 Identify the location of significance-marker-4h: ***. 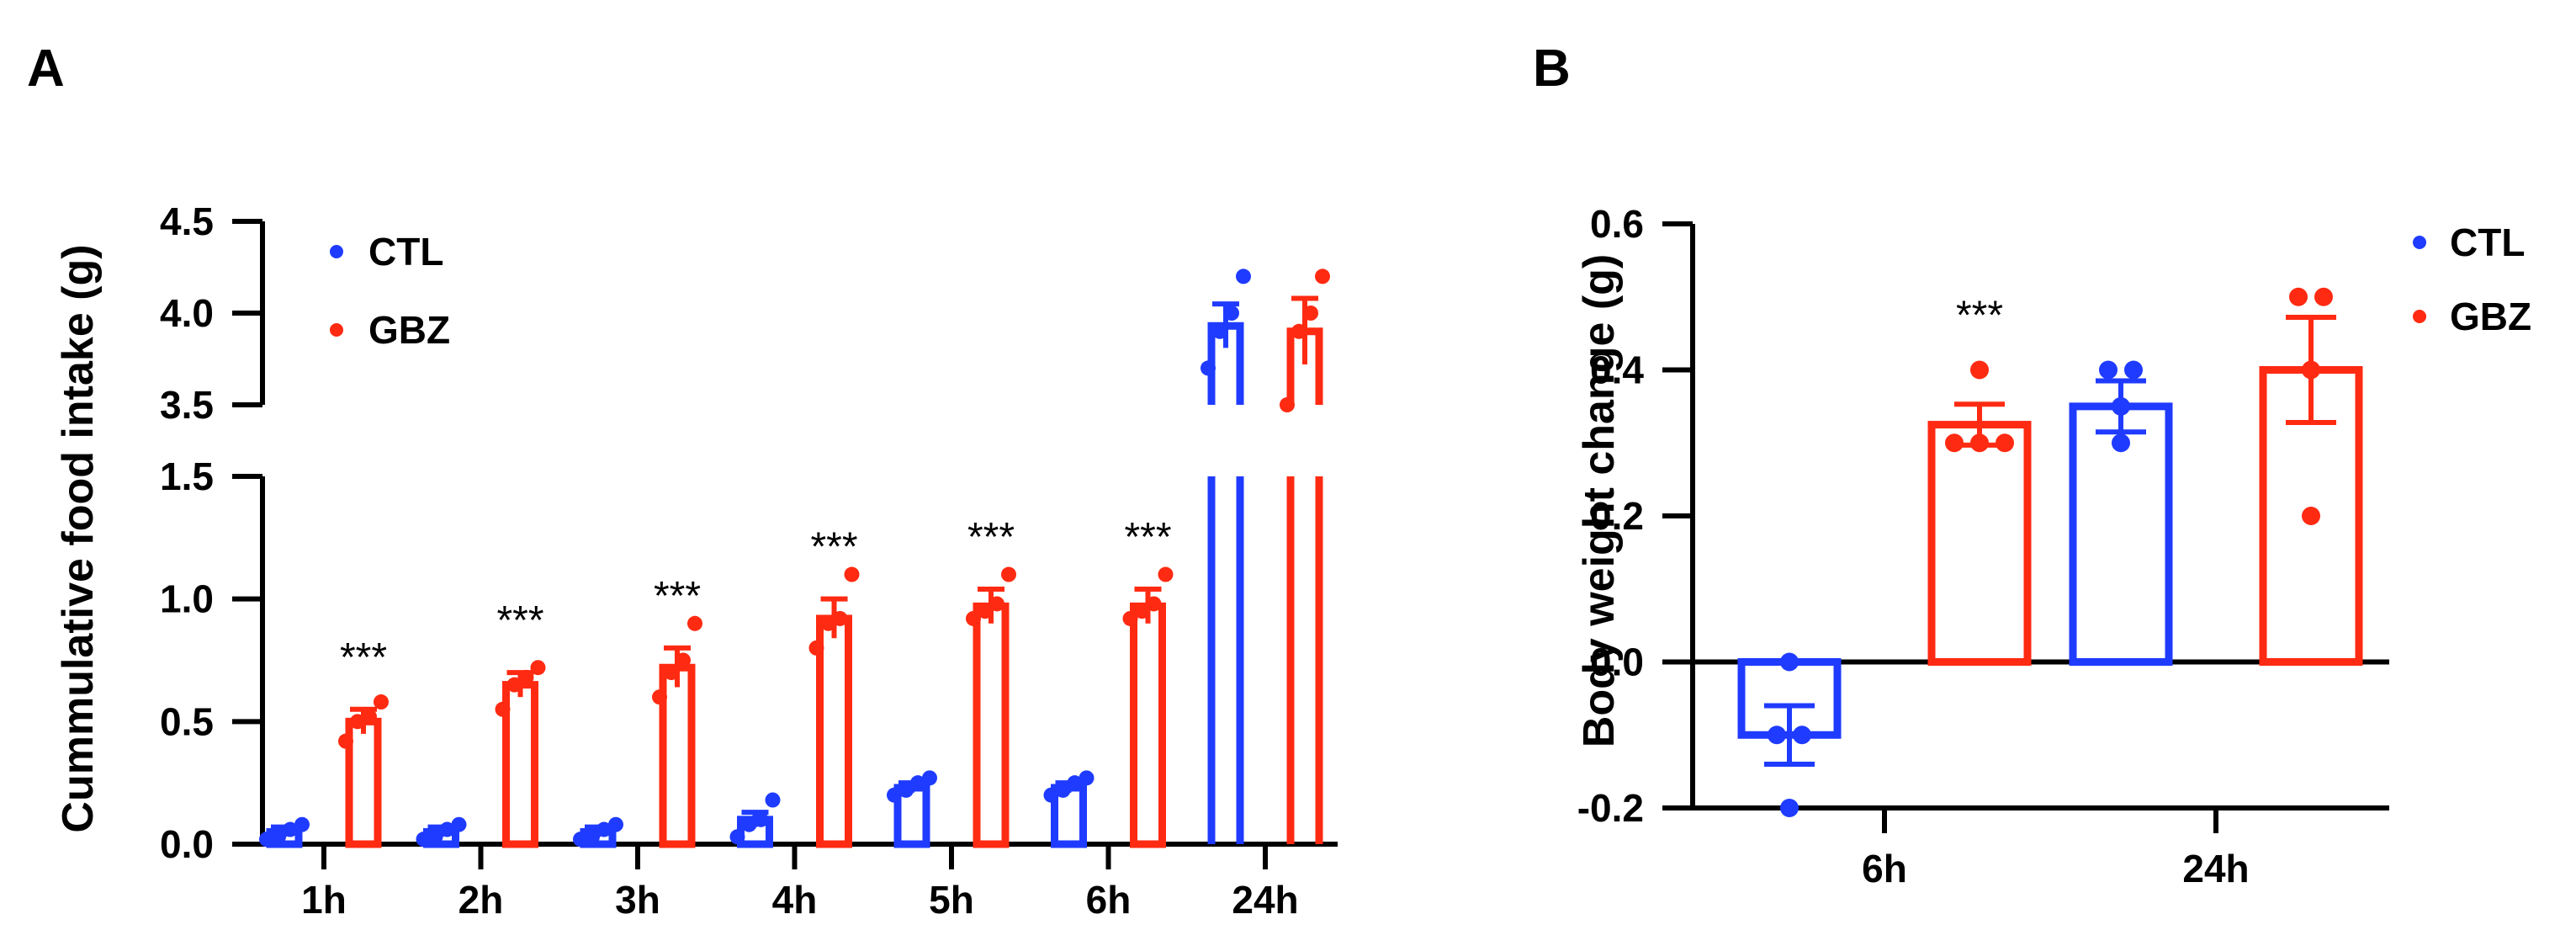
(833, 547).